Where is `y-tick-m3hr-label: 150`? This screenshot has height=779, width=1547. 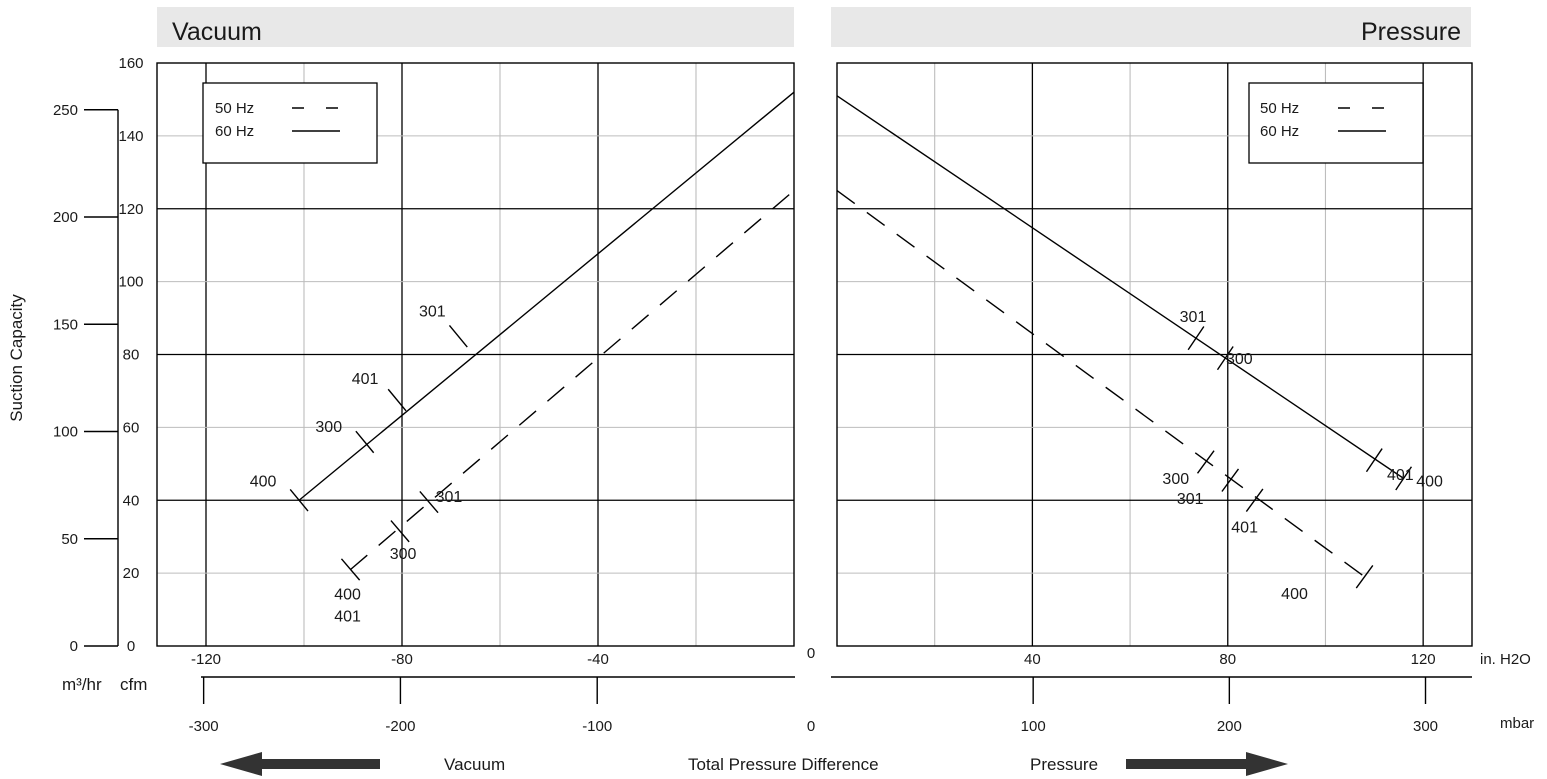
y-tick-m3hr-label: 150 is located at coordinates (65, 324).